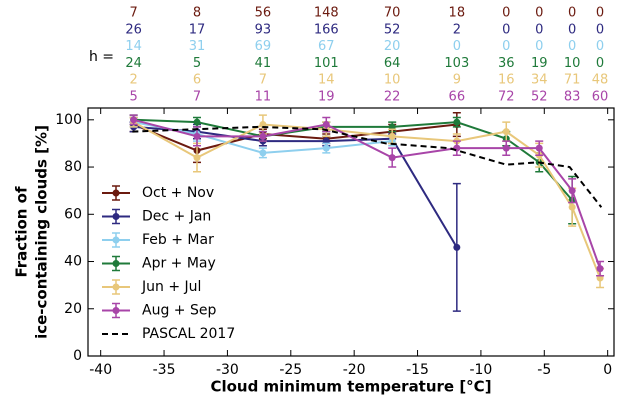 The height and width of the screenshot is (404, 621). What do you see at coordinates (188, 334) in the screenshot?
I see `legend-label: PASCAL 2017` at bounding box center [188, 334].